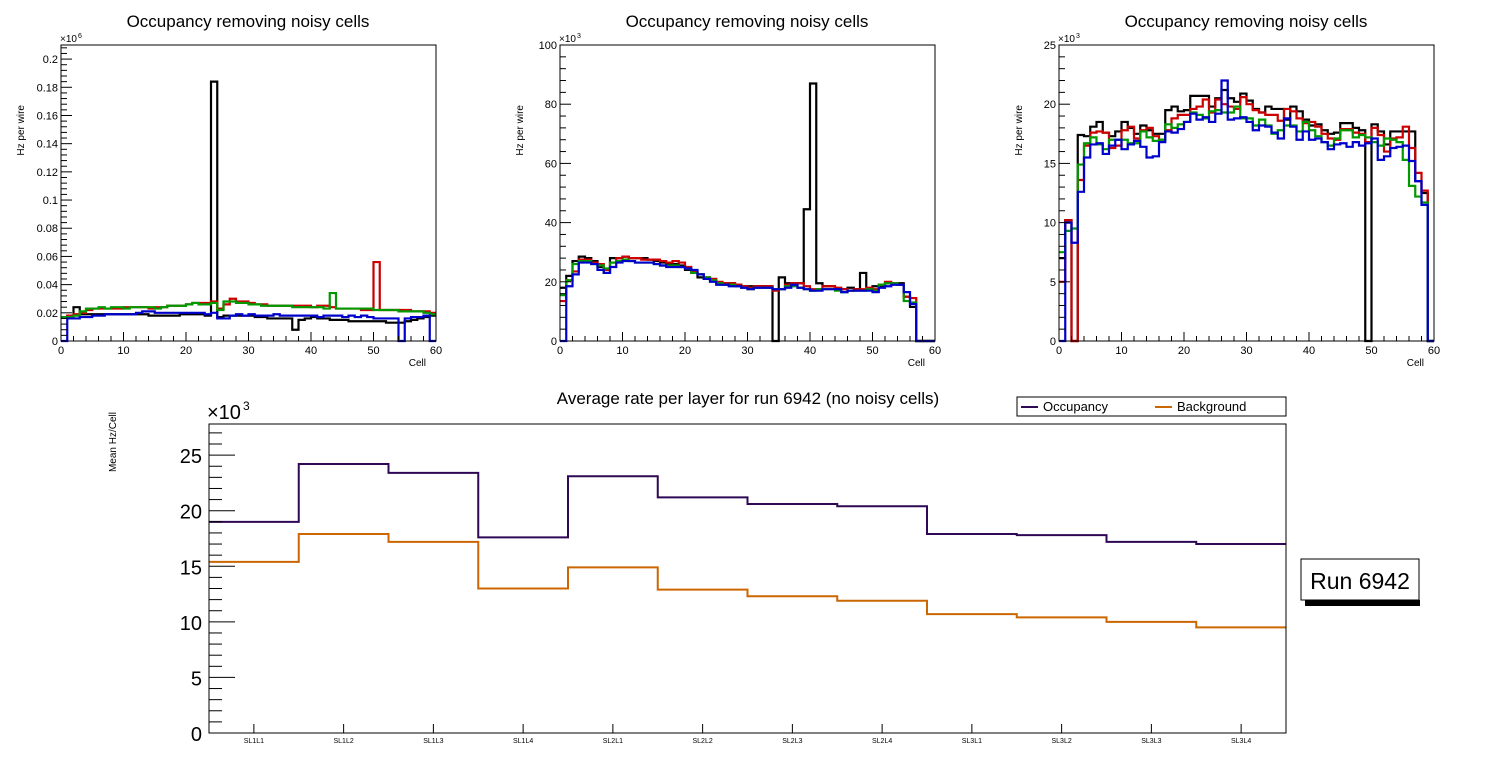 The height and width of the screenshot is (772, 1496). Describe the element at coordinates (47, 257) in the screenshot. I see `y-tick-label: 0.06` at that location.